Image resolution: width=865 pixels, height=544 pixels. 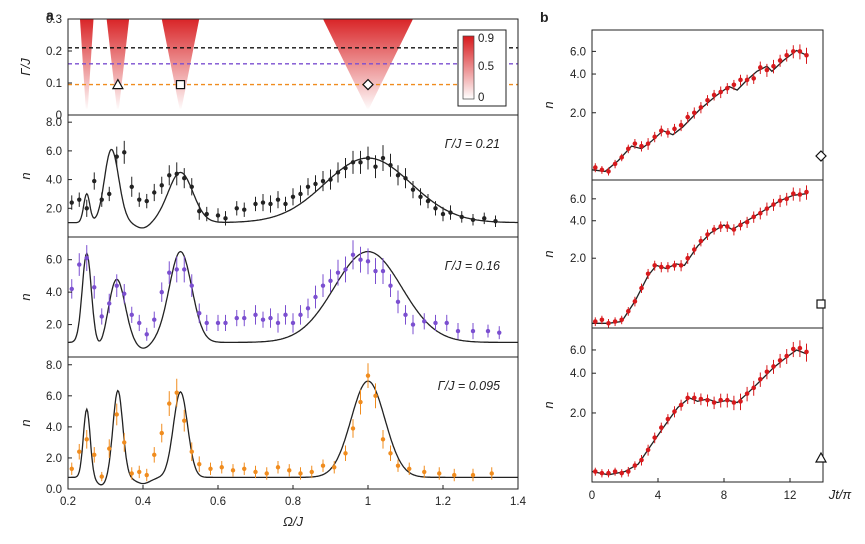 I want to click on ytick-label: 0.2, so click(x=54, y=52).